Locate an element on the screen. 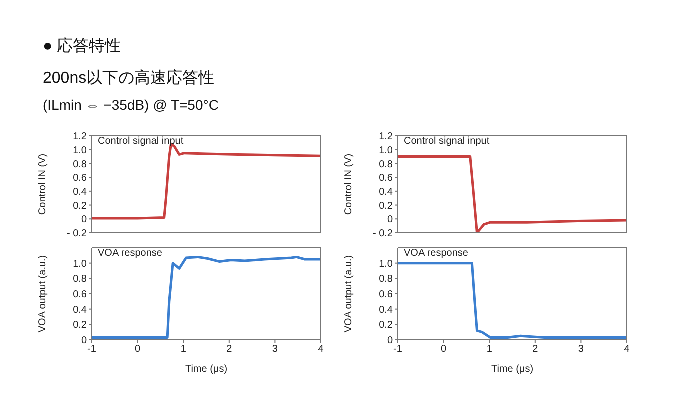 This screenshot has width=687, height=395. chart-title: ● 応答特性 is located at coordinates (82, 46).